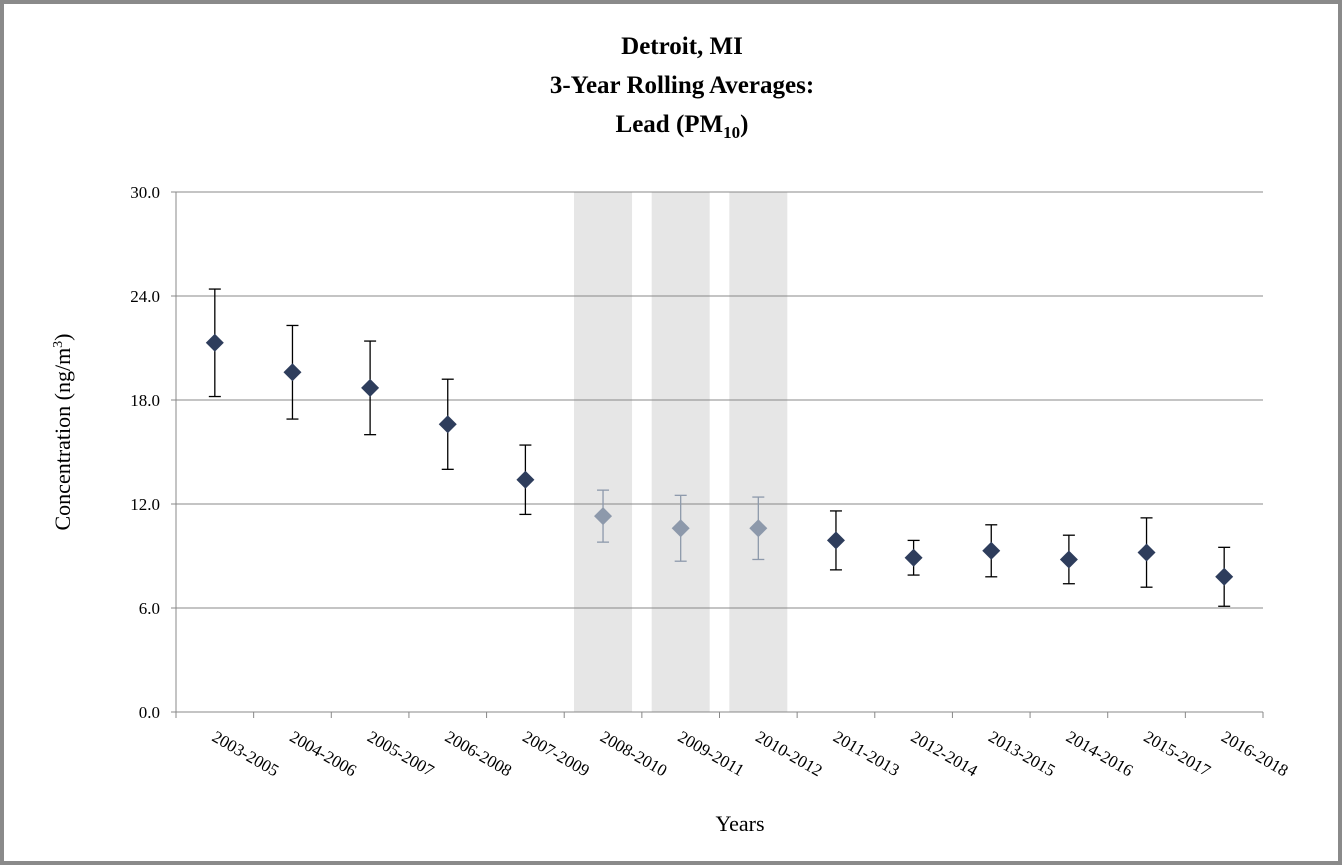  I want to click on x-tick-label: 2010-2012, so click(788, 753).